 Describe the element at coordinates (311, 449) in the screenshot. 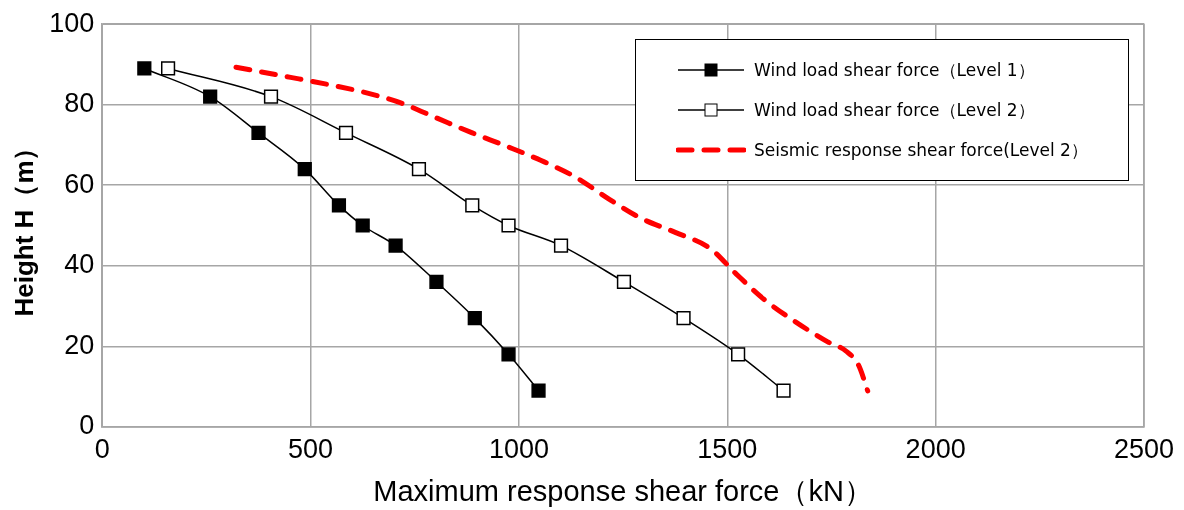

I see `x-tick-label: 500` at that location.